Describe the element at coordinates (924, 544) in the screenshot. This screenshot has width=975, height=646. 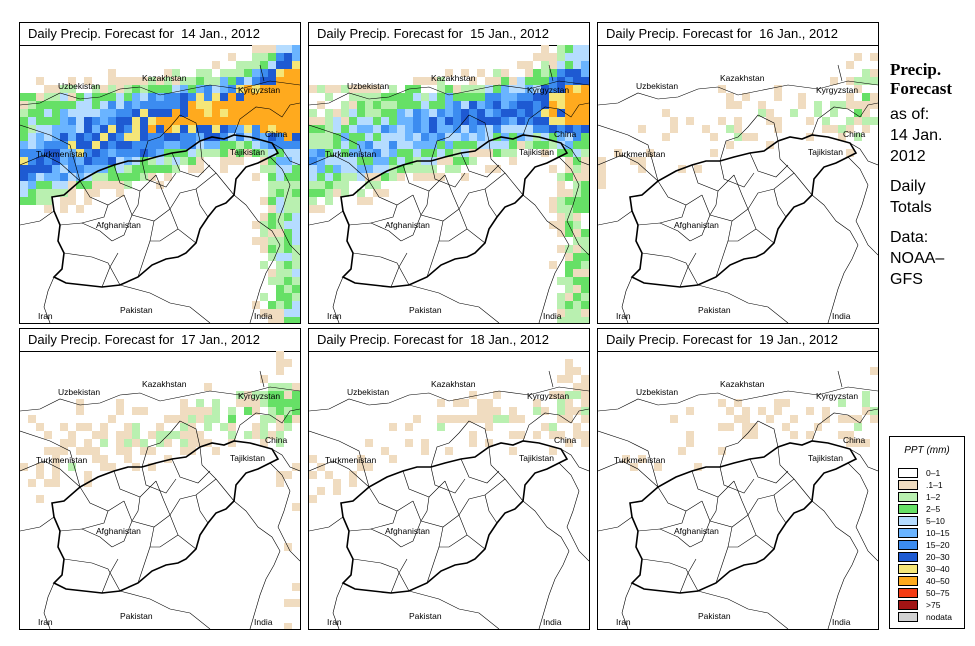
I see `legend-item: 15–20` at that location.